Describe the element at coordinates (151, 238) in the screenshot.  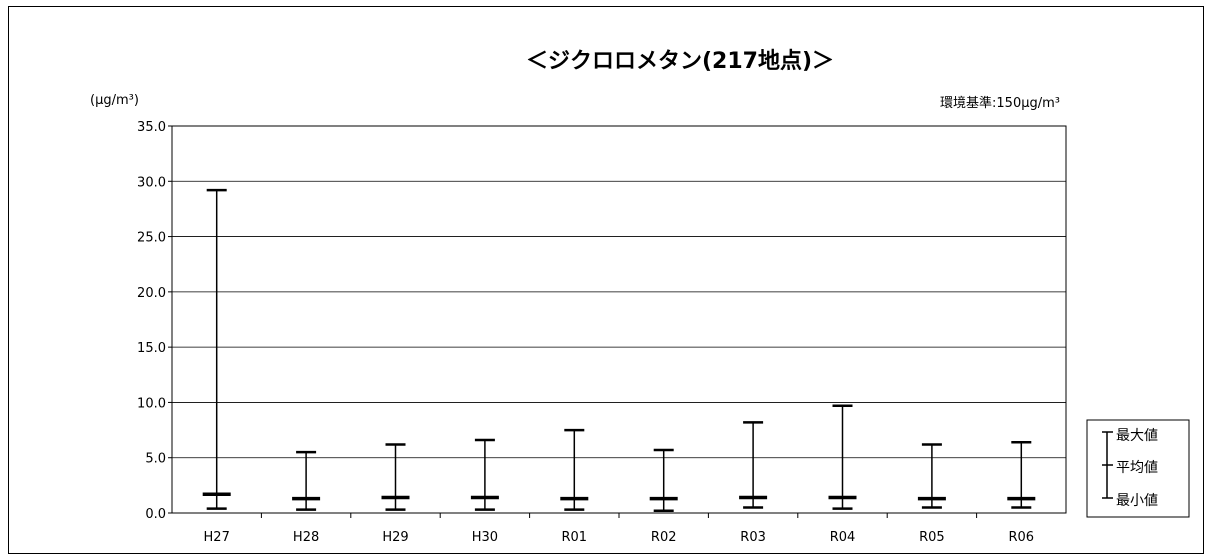
I see `y-tick-label: 25.0` at that location.